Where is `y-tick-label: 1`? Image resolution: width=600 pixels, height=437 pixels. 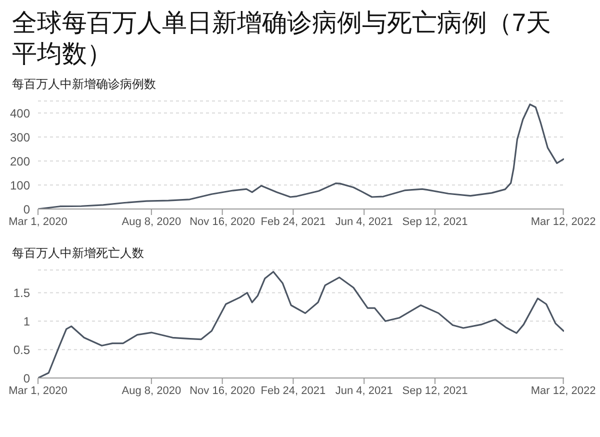 y-tick-label: 1 is located at coordinates (26, 321).